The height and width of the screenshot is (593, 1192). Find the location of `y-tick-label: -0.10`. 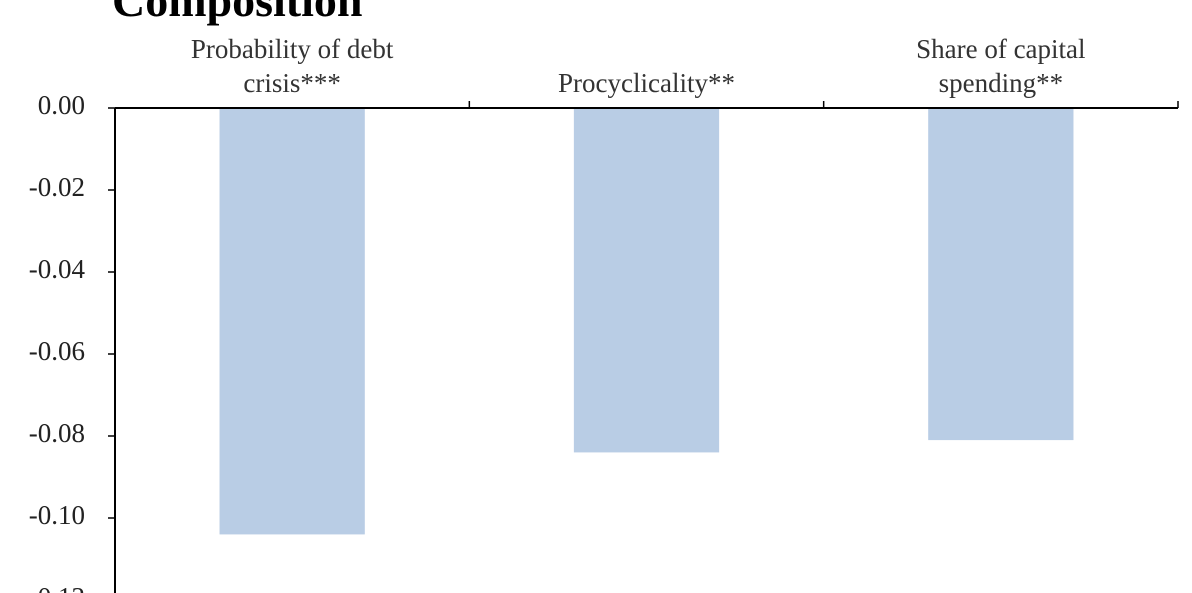

y-tick-label: -0.10 is located at coordinates (57, 515).